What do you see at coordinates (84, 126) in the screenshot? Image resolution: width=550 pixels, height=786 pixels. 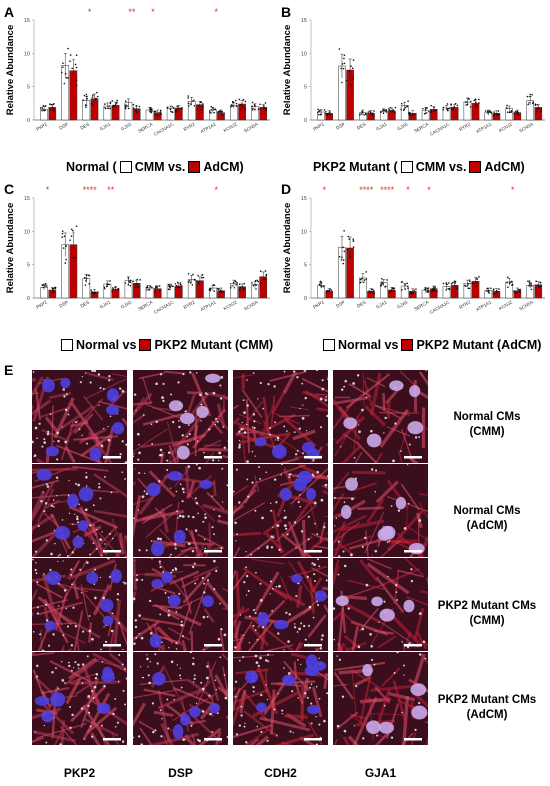 I see `x-tick-label-des: DES` at bounding box center [84, 126].